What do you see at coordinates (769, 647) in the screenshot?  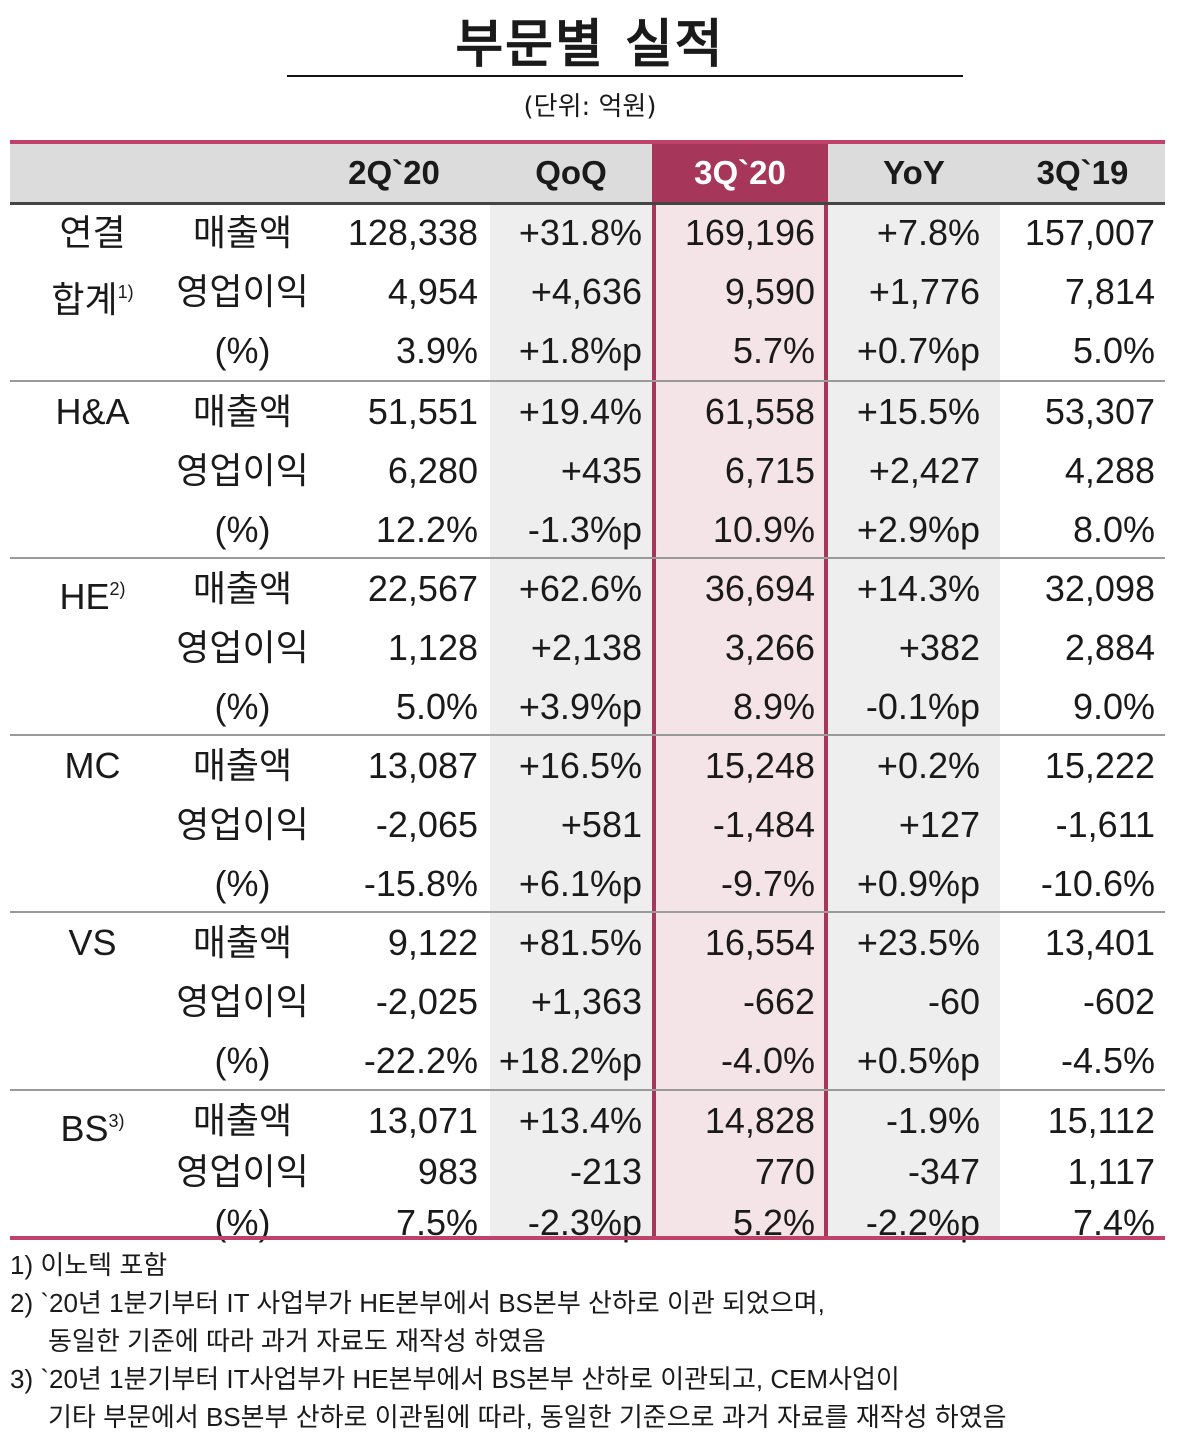 I see `value-3q20: 3,266` at bounding box center [769, 647].